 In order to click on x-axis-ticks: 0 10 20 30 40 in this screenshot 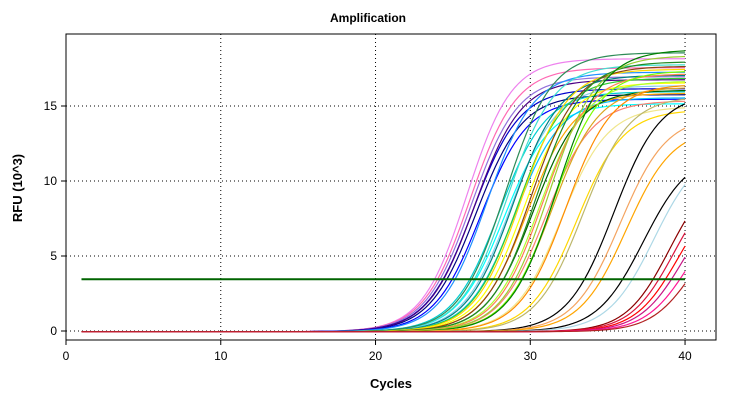, I will do `click(377, 351)`.